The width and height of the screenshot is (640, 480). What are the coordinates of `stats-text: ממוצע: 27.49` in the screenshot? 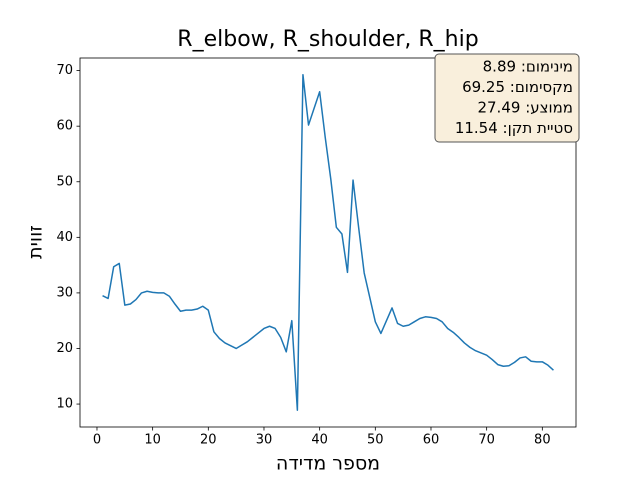 It's located at (525, 108).